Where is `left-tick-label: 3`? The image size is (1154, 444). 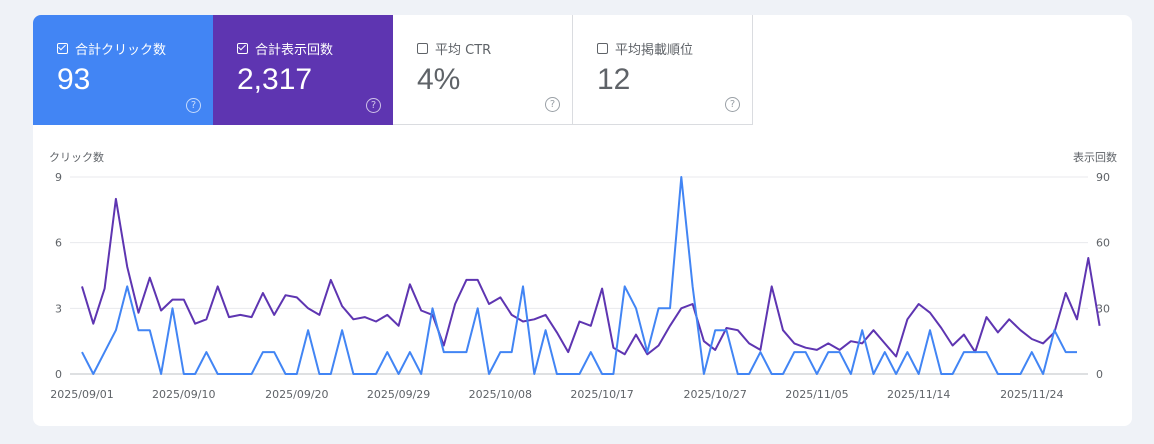
left-tick-label: 3 is located at coordinates (58, 308).